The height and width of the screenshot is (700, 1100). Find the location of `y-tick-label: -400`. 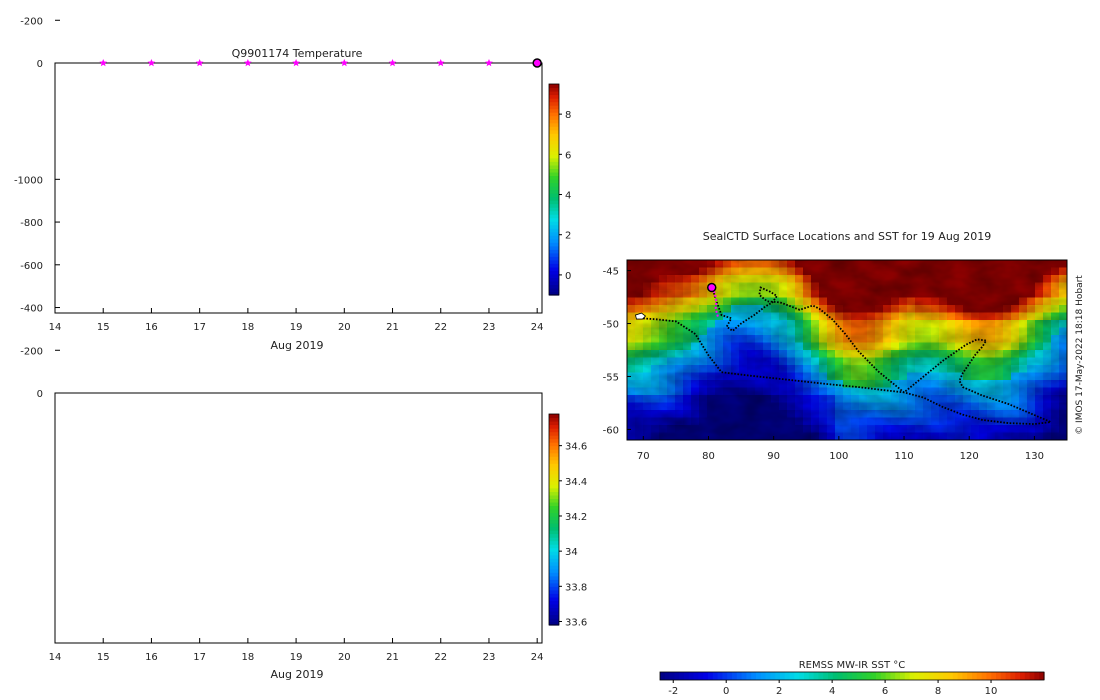

y-tick-label: -400 is located at coordinates (31, 309).